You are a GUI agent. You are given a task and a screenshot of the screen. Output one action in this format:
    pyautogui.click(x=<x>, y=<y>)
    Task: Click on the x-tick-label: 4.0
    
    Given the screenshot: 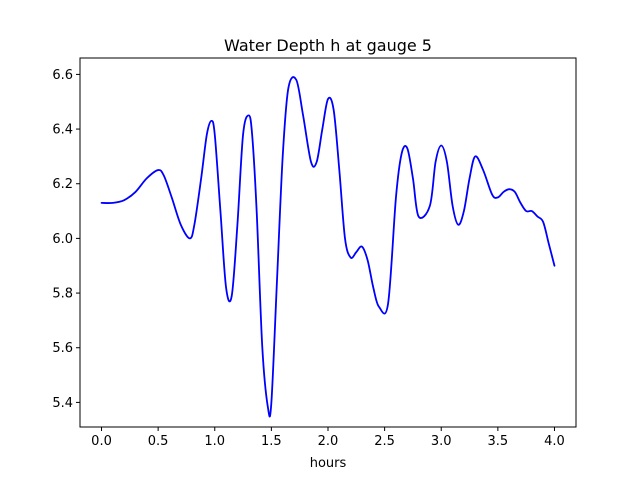 What is the action you would take?
    pyautogui.click(x=554, y=441)
    